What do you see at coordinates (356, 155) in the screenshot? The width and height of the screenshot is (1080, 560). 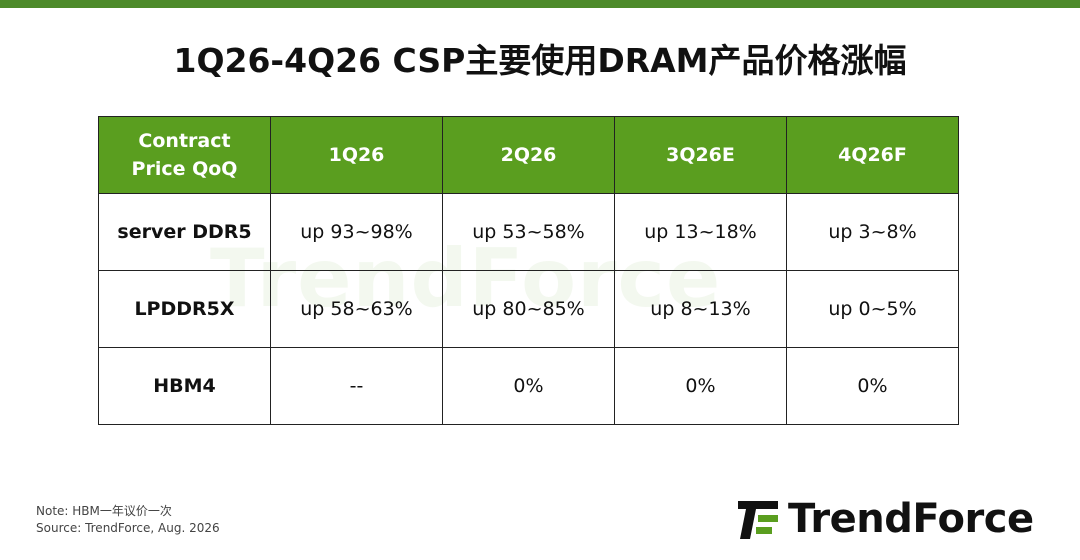 I see `column-header: 1Q26` at bounding box center [356, 155].